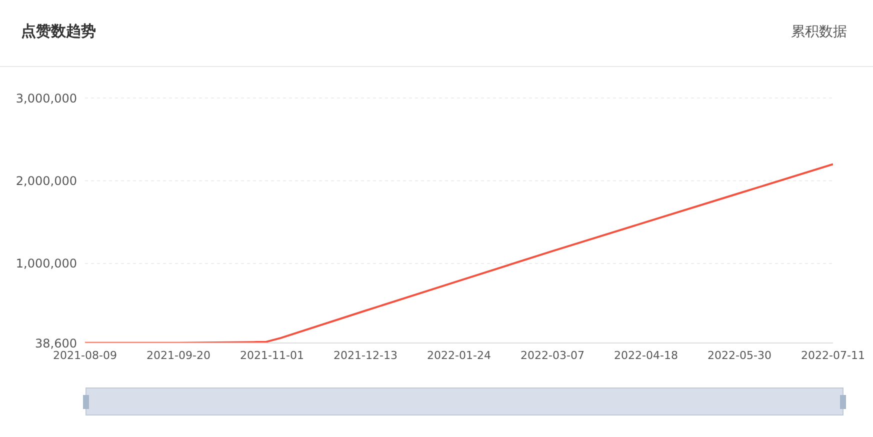 Image resolution: width=873 pixels, height=437 pixels. What do you see at coordinates (178, 355) in the screenshot?
I see `x-tick-label: 2021-09-20` at bounding box center [178, 355].